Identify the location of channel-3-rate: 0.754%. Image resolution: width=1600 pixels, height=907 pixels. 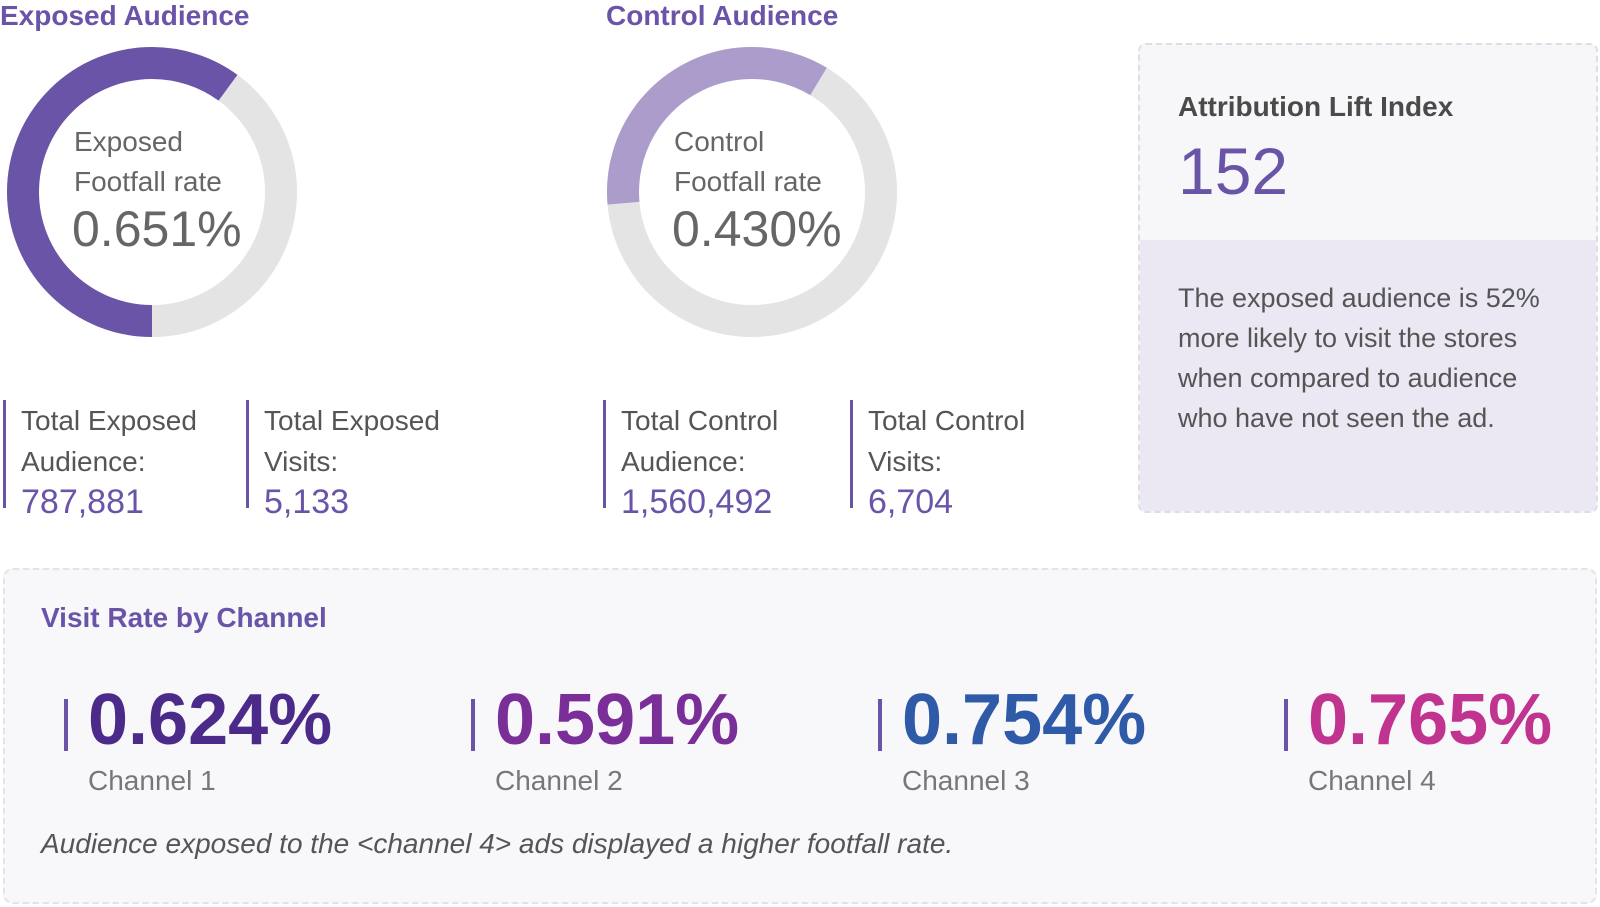
(1024, 720).